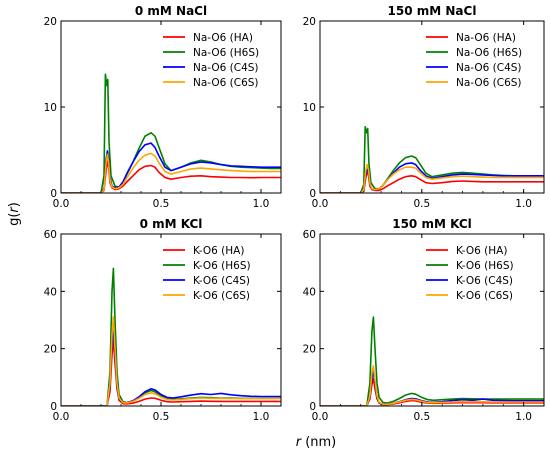 This screenshot has height=454, width=550. What do you see at coordinates (432, 224) in the screenshot?
I see `panel-title: 150 mM KCl` at bounding box center [432, 224].